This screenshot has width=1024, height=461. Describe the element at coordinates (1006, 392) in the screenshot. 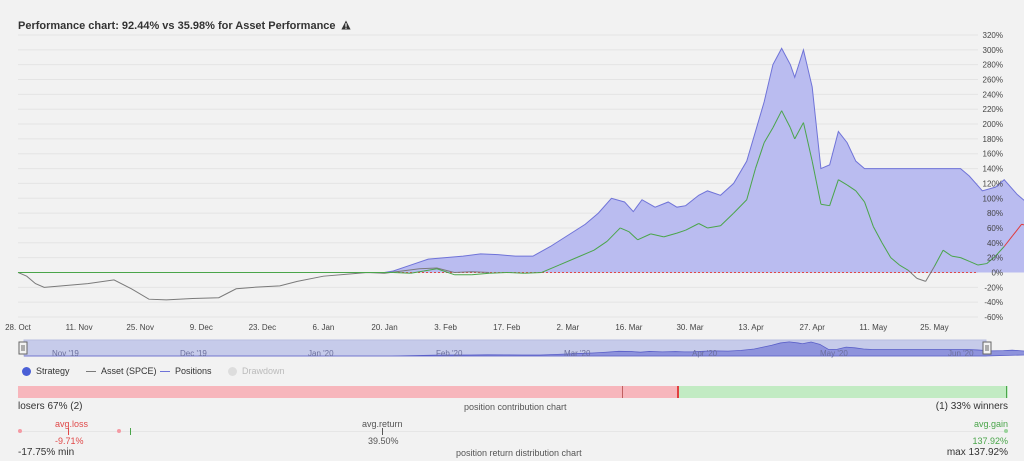

I see `end-tick` at that location.